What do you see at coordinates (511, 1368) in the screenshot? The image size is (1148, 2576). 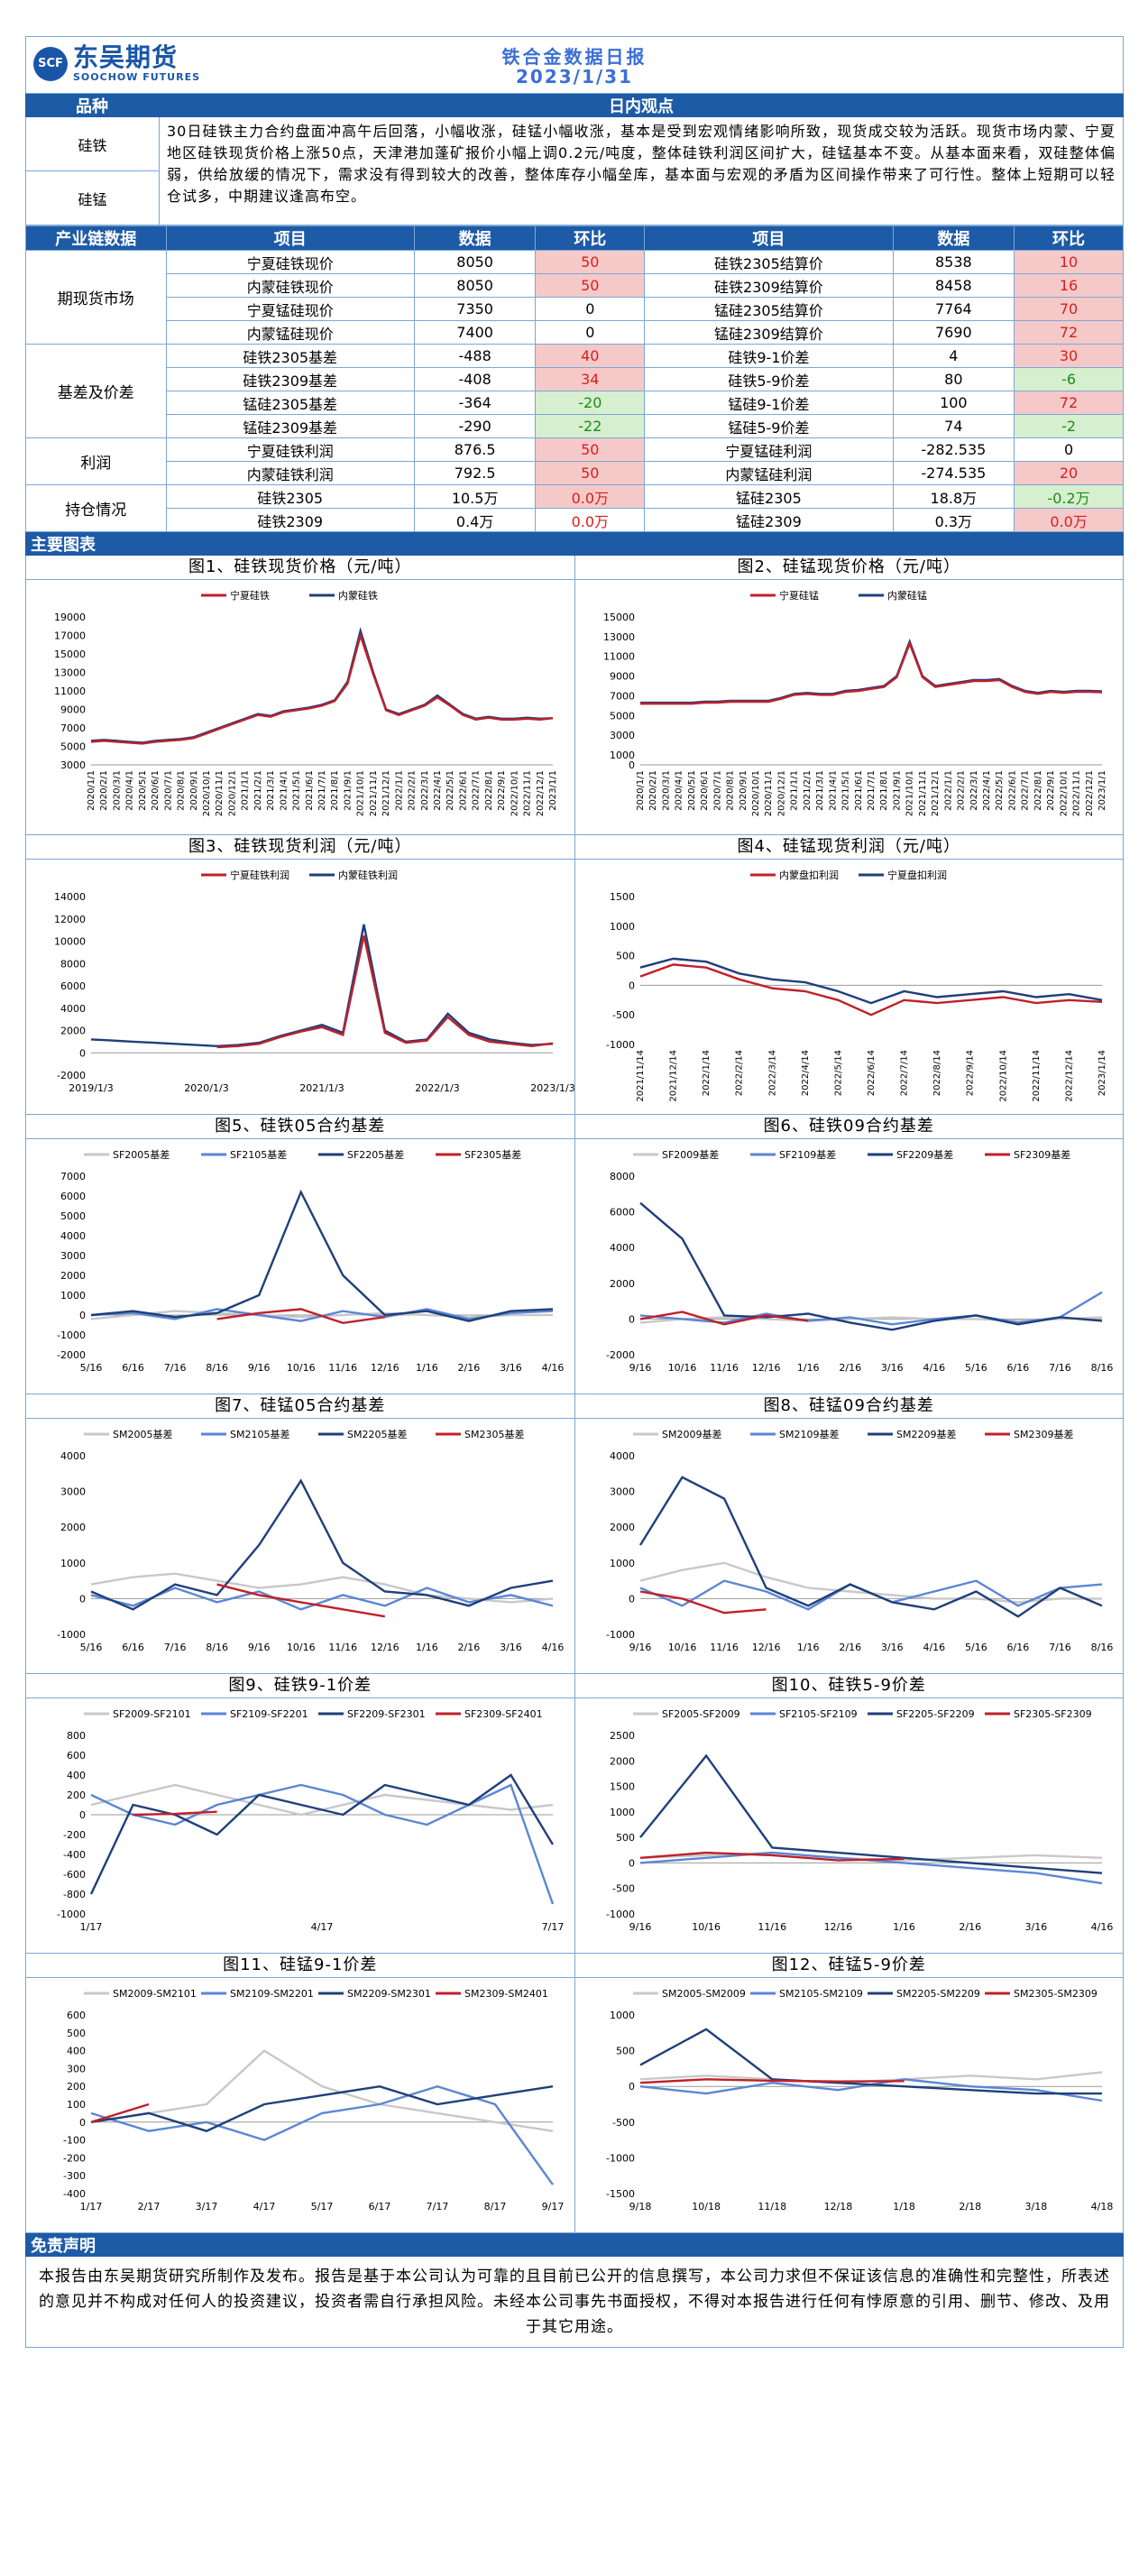 I see `x-tick-label: 3/16` at bounding box center [511, 1368].